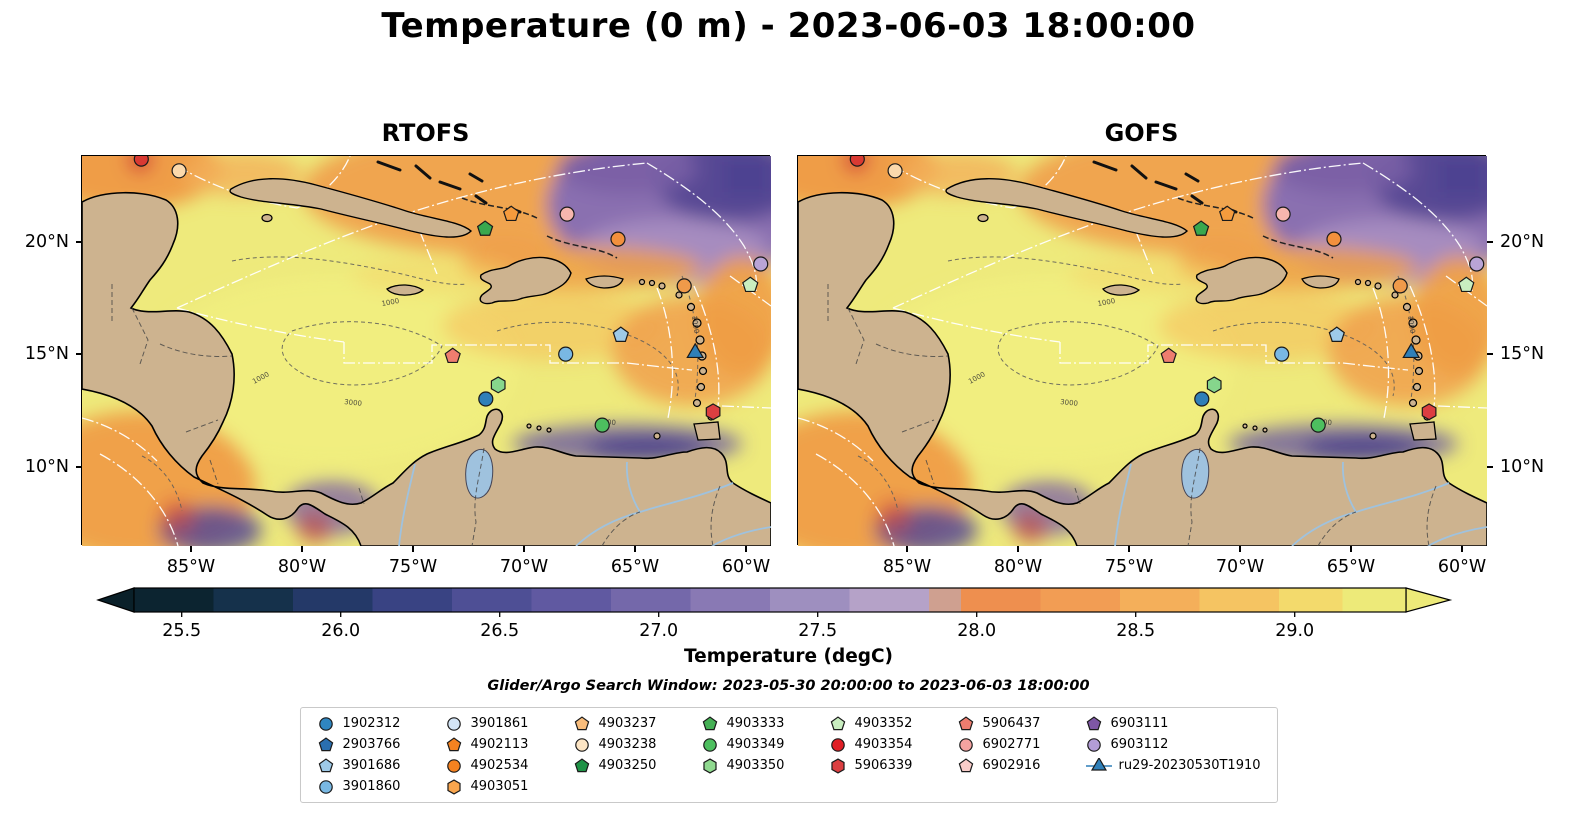 This screenshot has width=1577, height=827. Describe the element at coordinates (1011, 723) in the screenshot. I see `legend-label: 5906437` at that location.